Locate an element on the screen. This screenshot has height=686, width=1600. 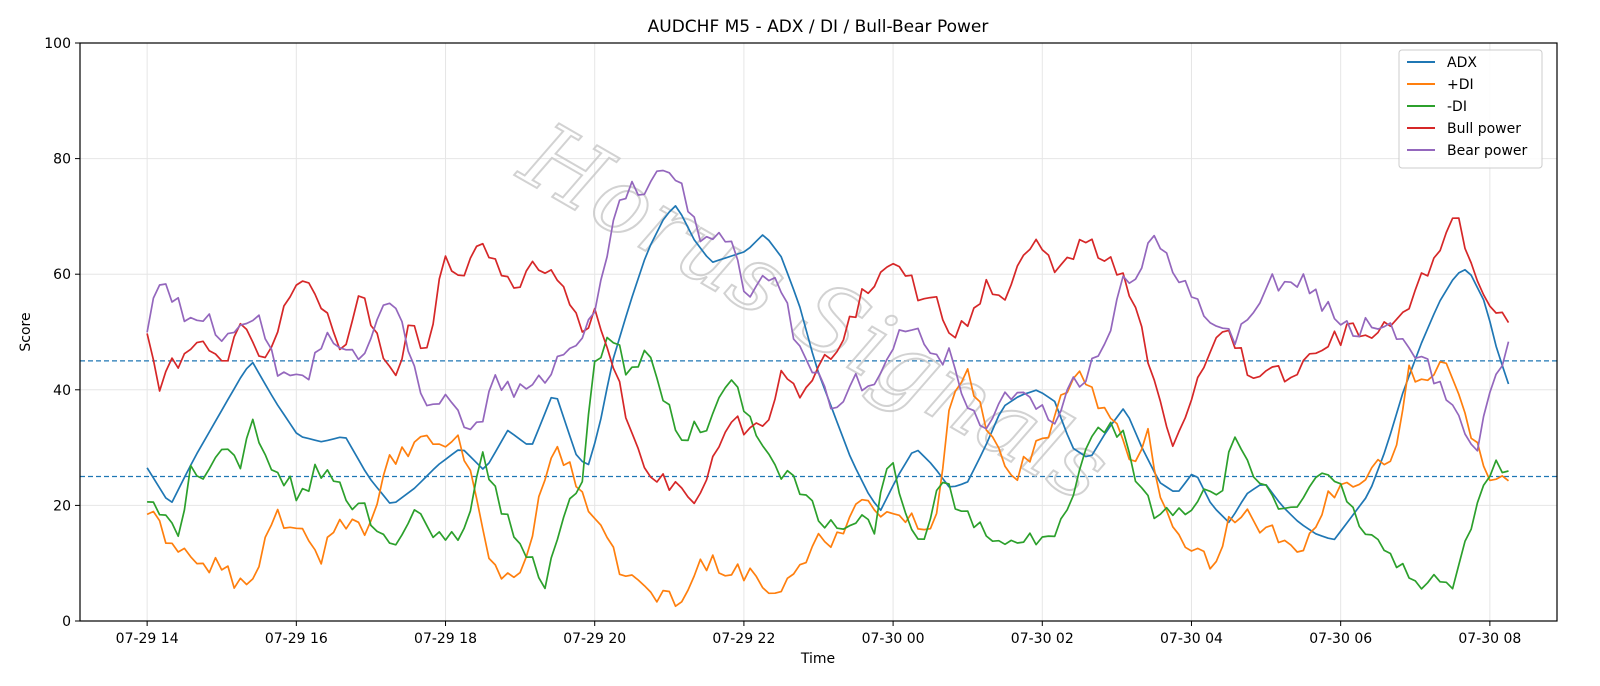
legend-label-di: -DI is located at coordinates (1457, 107).